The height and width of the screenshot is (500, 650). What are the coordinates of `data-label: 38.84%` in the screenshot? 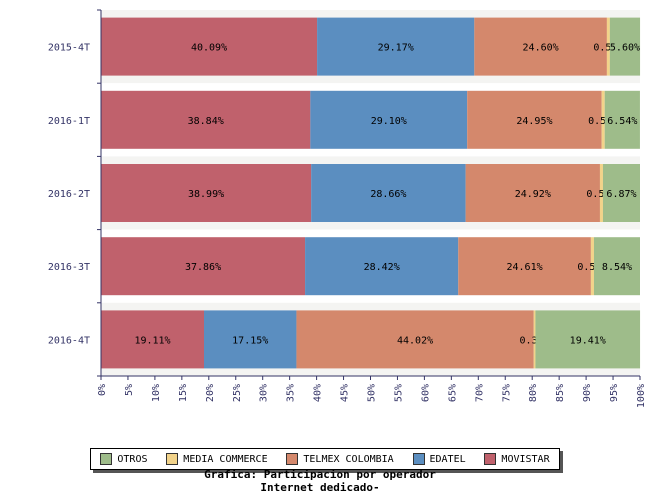 It's located at (206, 121).